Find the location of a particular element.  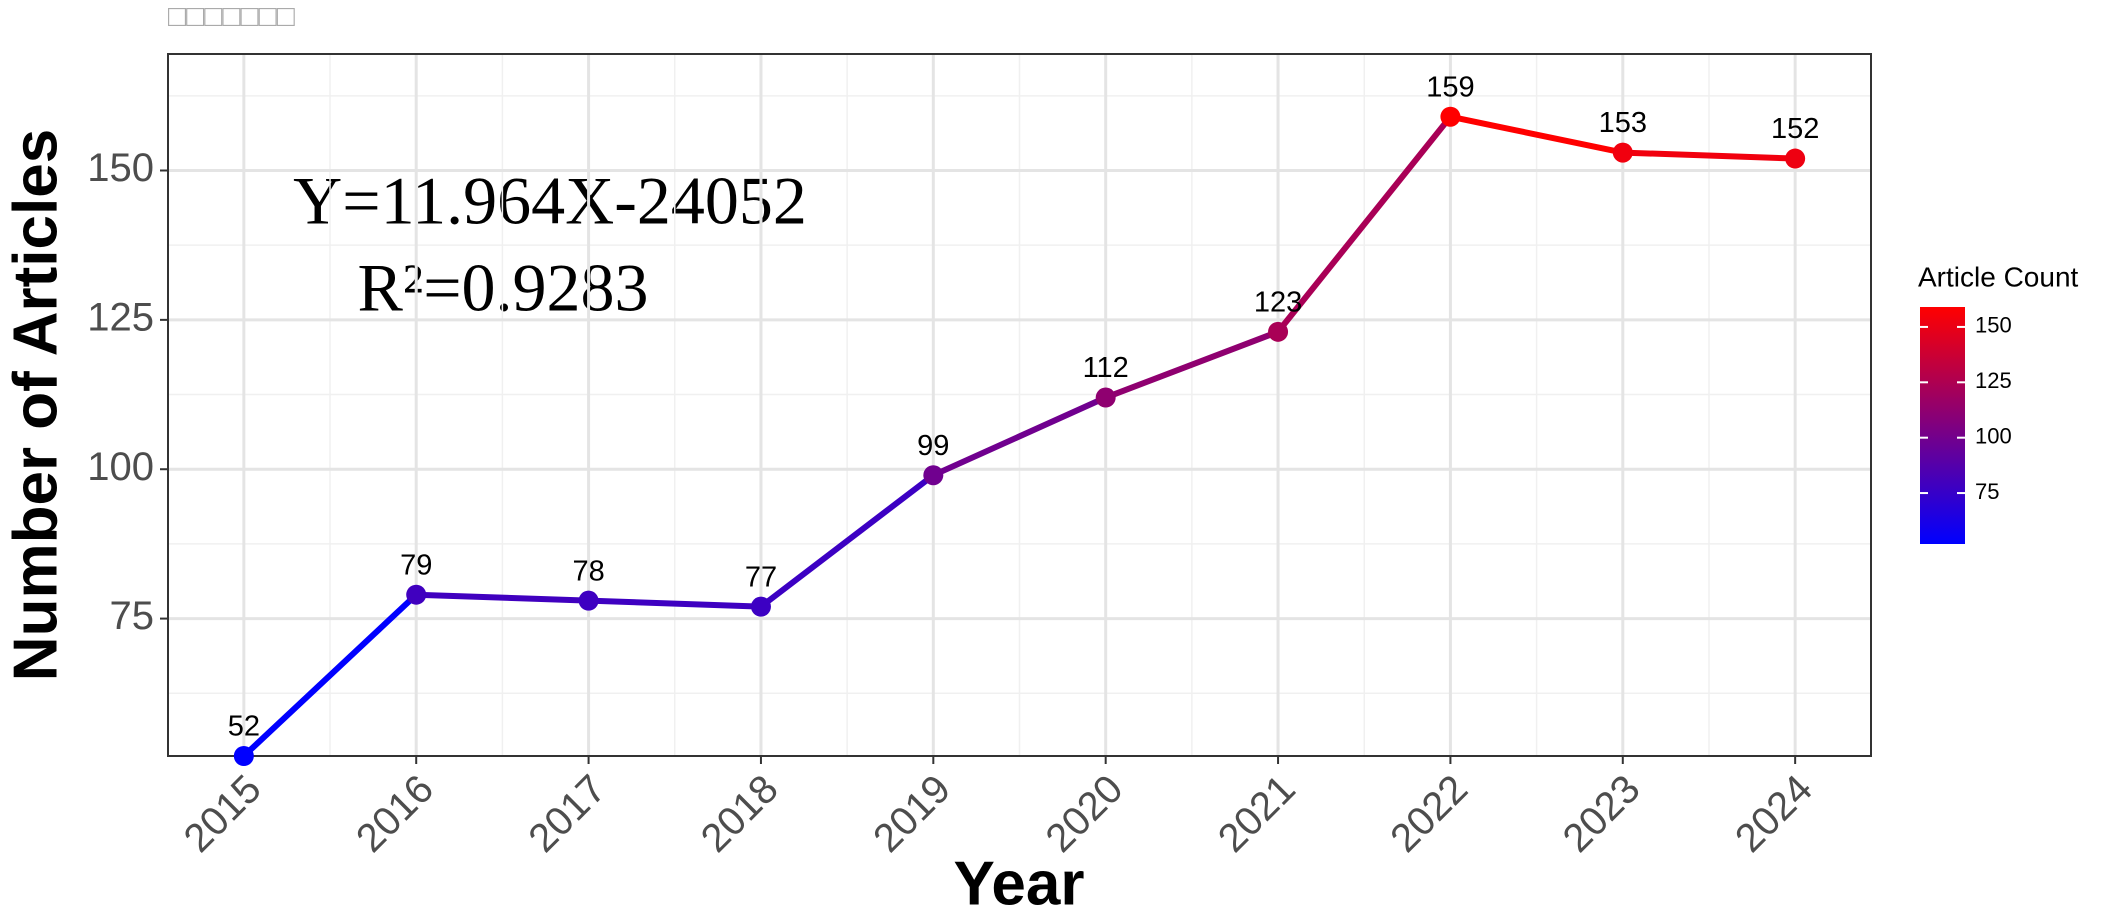

y-tick-label: 75 is located at coordinates (132, 616).